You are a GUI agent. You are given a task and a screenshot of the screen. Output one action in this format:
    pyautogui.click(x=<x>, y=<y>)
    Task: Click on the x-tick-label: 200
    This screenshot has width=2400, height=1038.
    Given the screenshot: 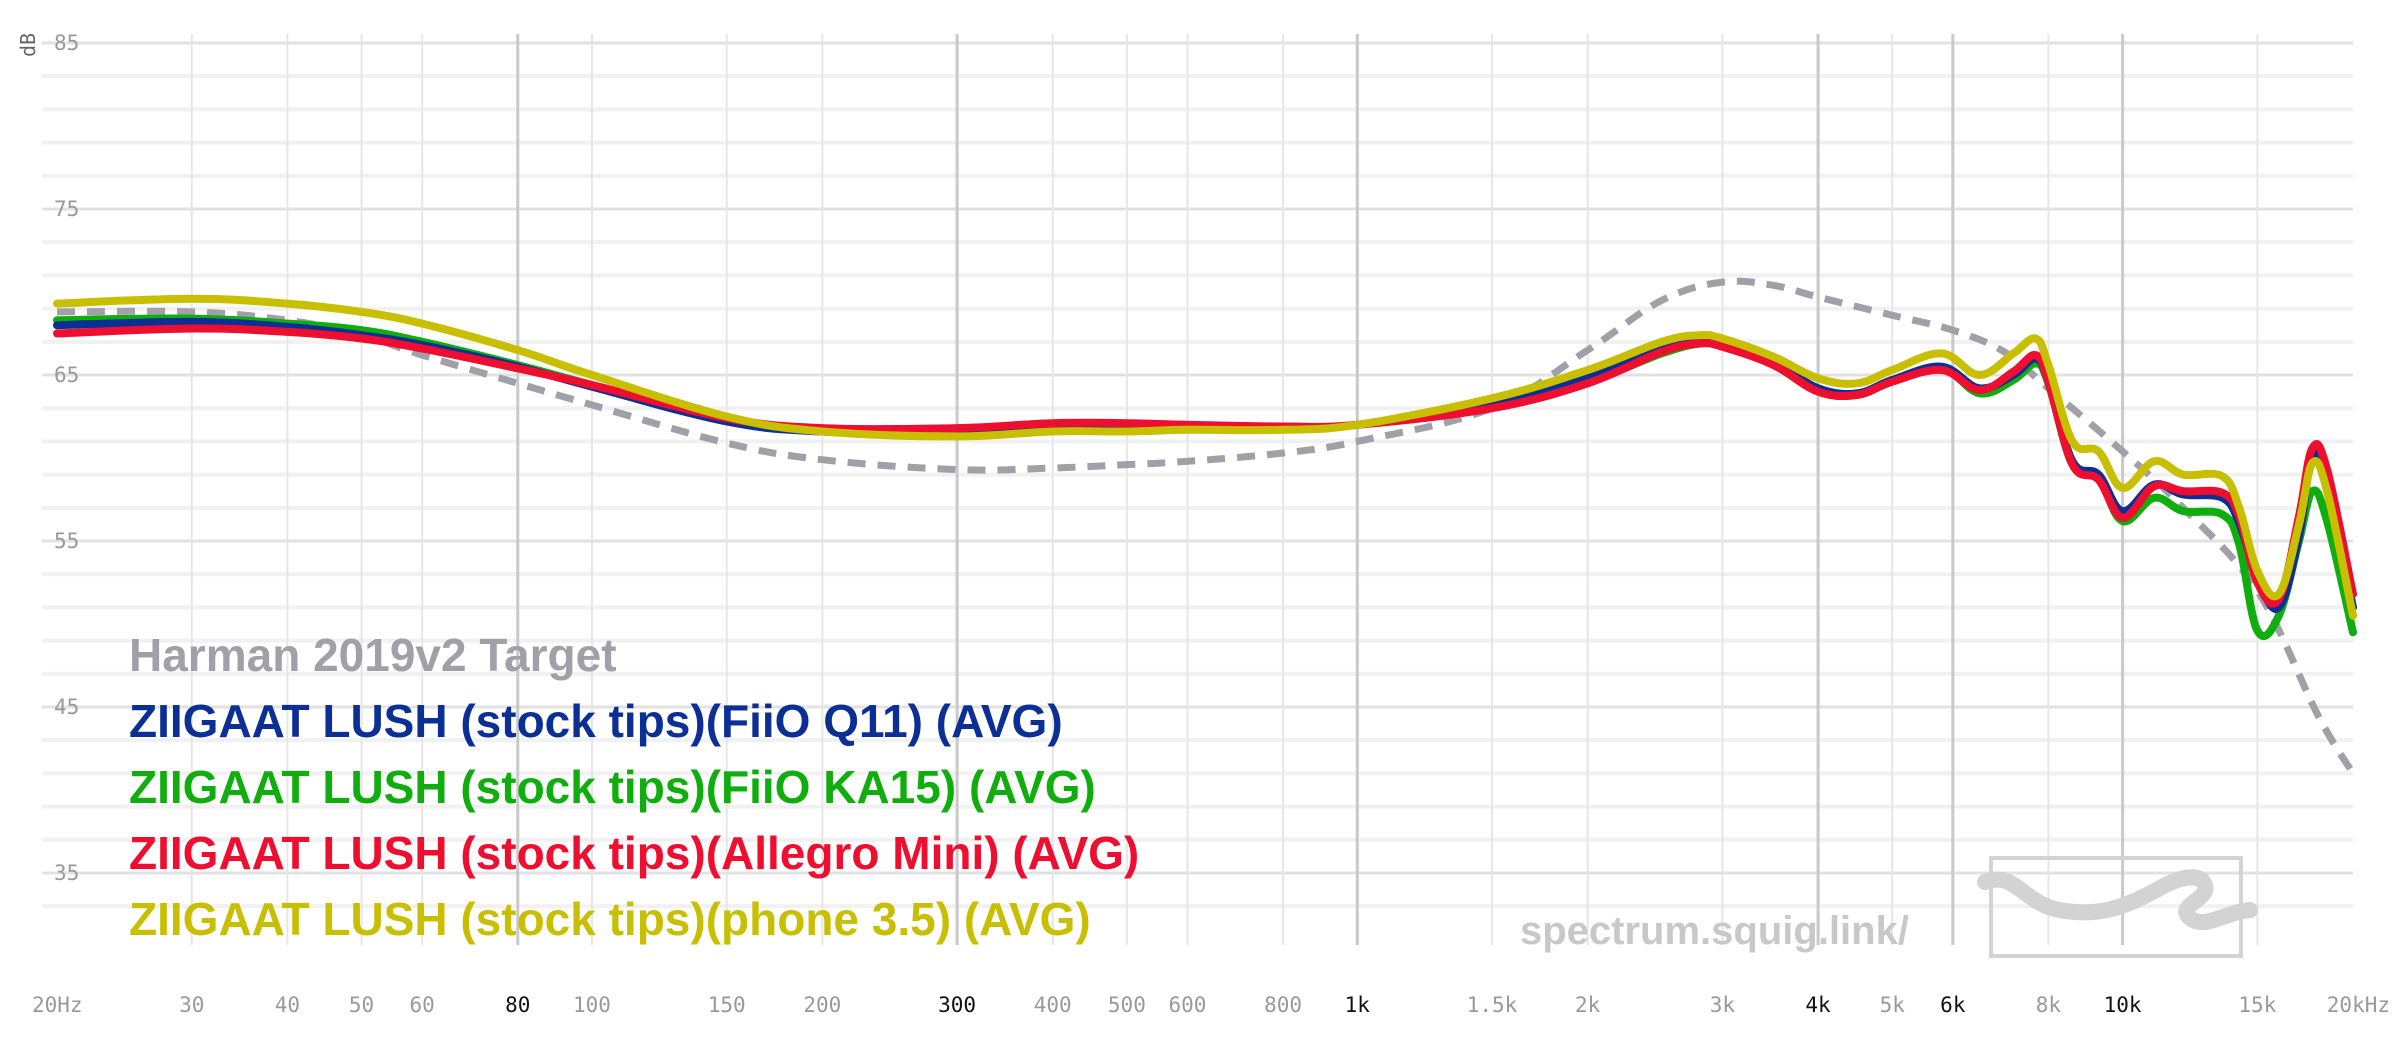 What is the action you would take?
    pyautogui.click(x=822, y=1005)
    